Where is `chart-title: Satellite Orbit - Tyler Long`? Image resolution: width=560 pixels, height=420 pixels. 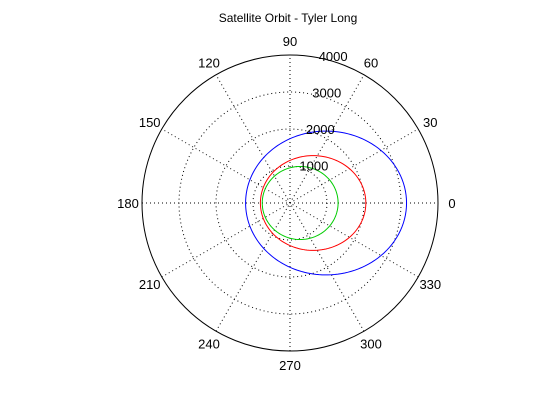 chart-title: Satellite Orbit - Tyler Long is located at coordinates (288, 18).